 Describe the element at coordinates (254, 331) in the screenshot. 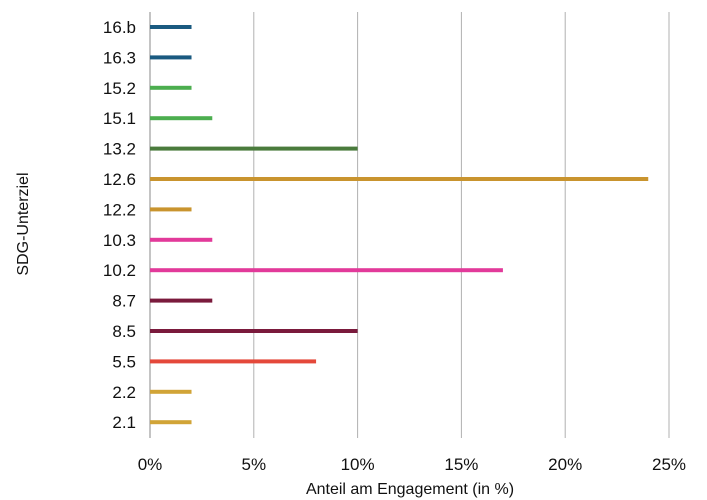

I see `bar-8.5` at that location.